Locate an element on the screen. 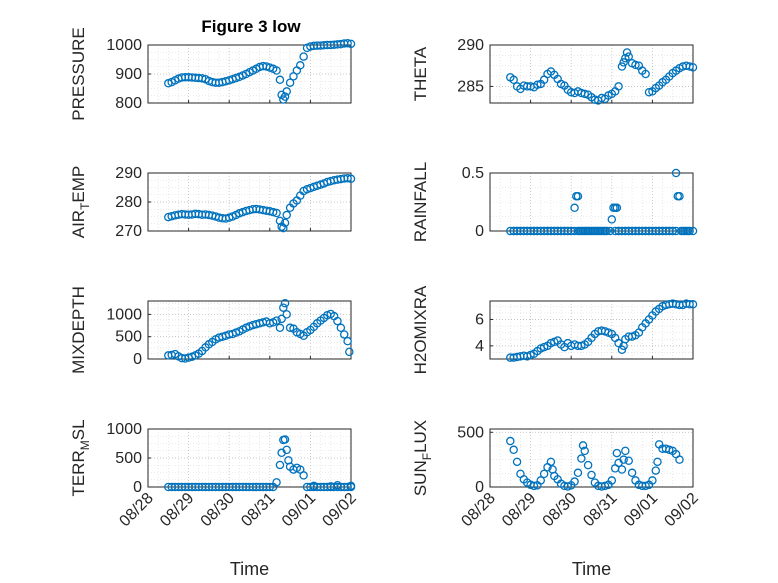 The width and height of the screenshot is (778, 583). y-tick-label: 0.5 is located at coordinates (473, 173).